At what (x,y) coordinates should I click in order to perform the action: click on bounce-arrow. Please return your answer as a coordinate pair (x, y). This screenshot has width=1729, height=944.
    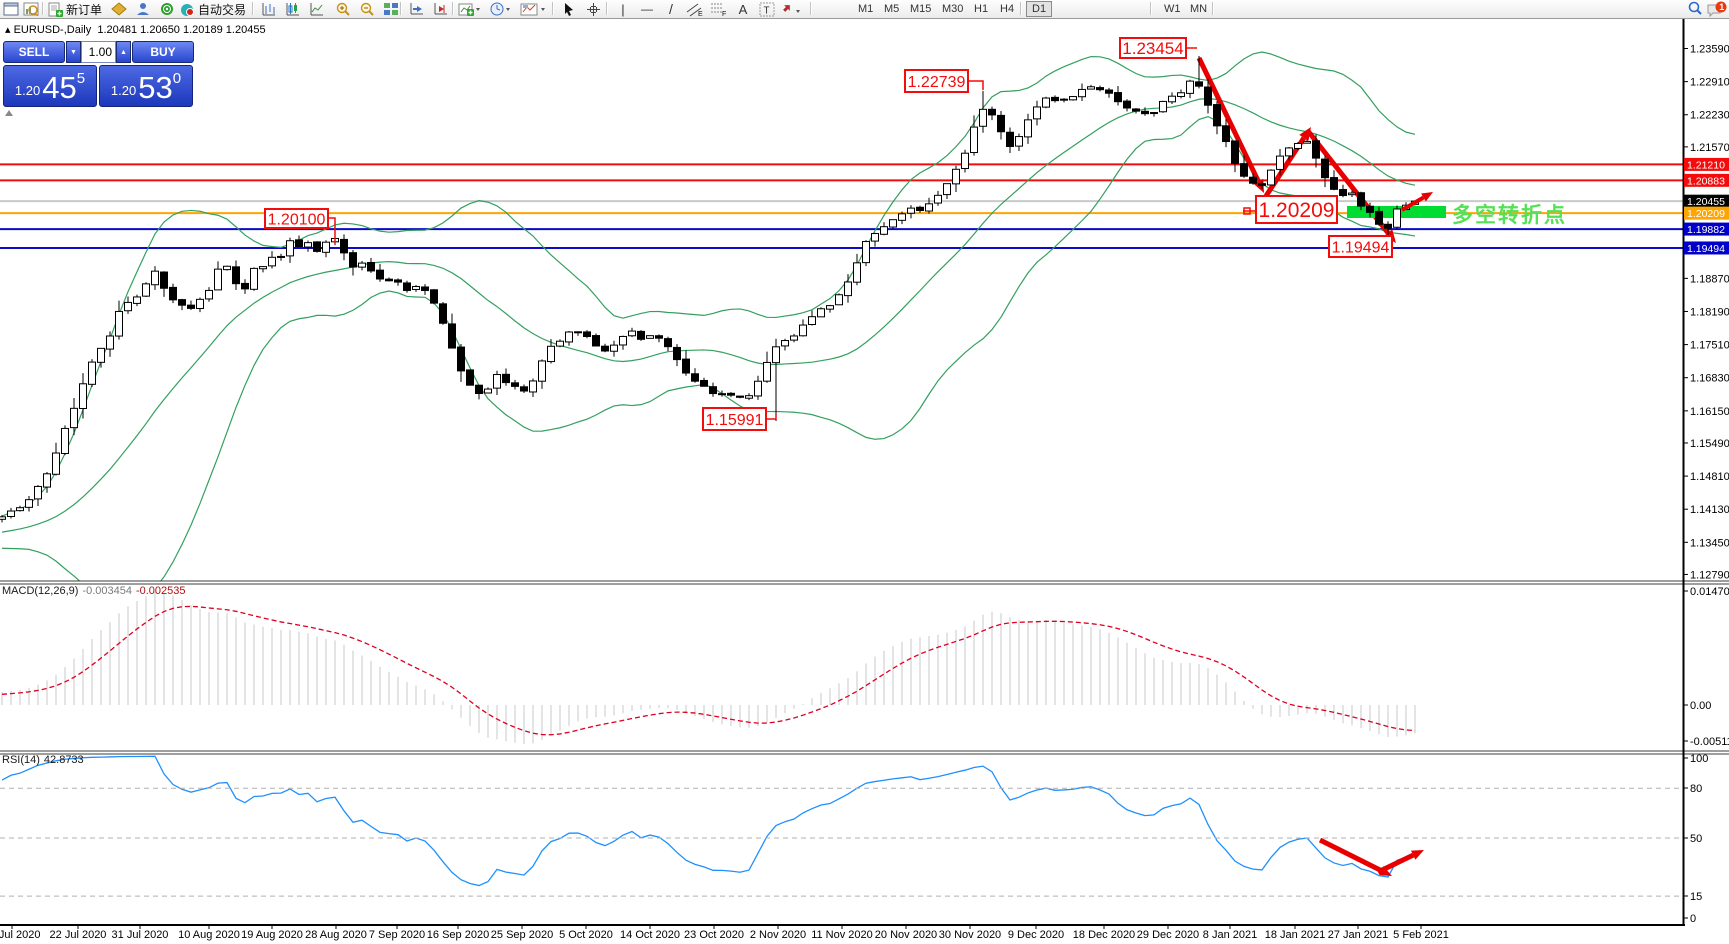
    Looking at the image, I should click on (1416, 202).